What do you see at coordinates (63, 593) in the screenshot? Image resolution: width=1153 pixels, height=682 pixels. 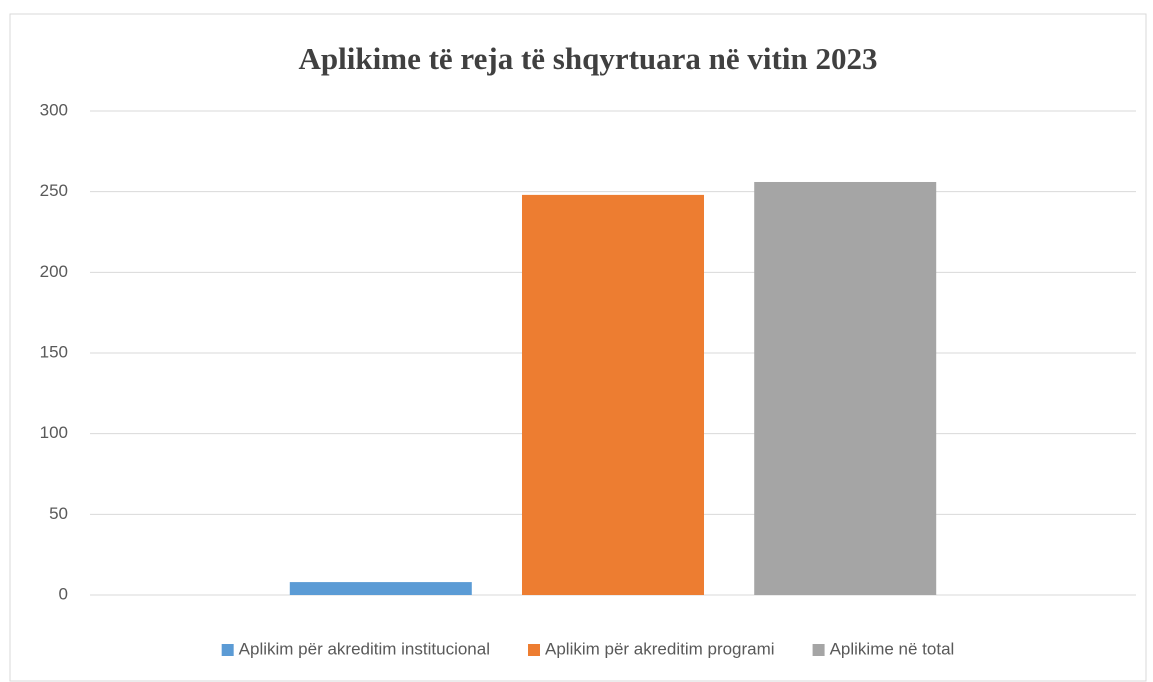 I see `y-tick-label: 0` at bounding box center [63, 593].